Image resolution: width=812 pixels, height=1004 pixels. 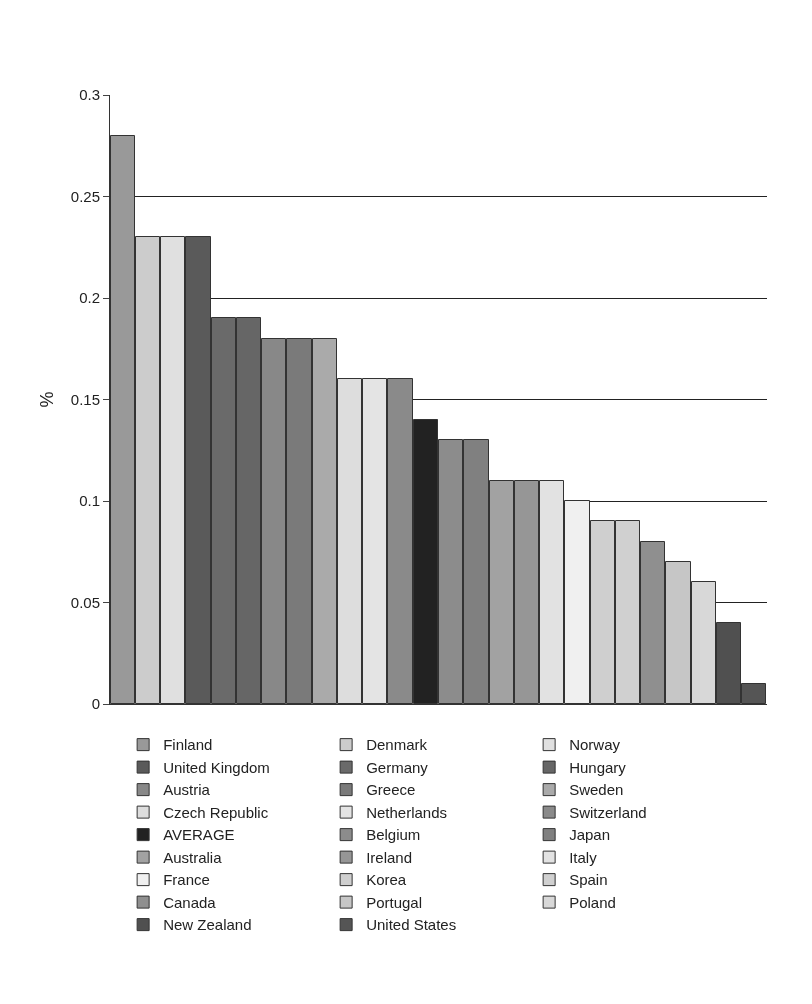 I want to click on legend-label: United Kingdom, so click(x=216, y=767).